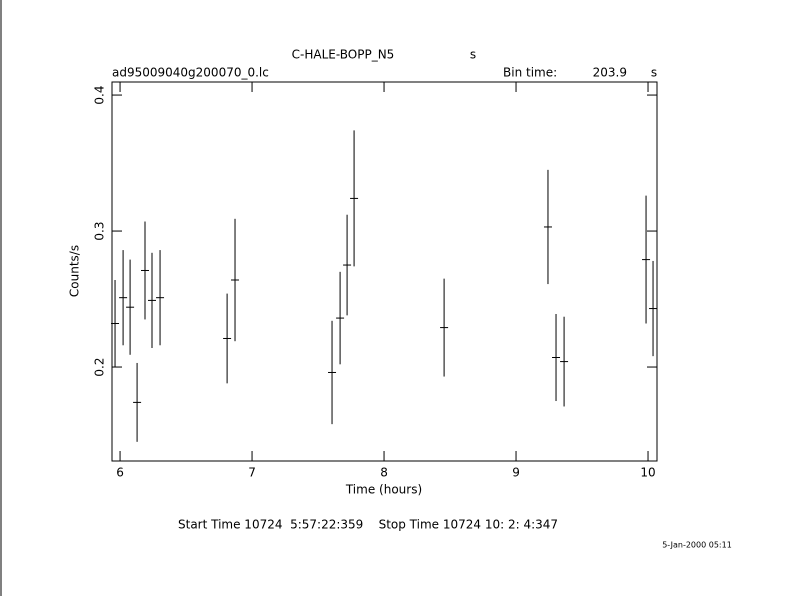 The image size is (789, 596). What do you see at coordinates (647, 473) in the screenshot?
I see `x-tick-label: 10` at bounding box center [647, 473].